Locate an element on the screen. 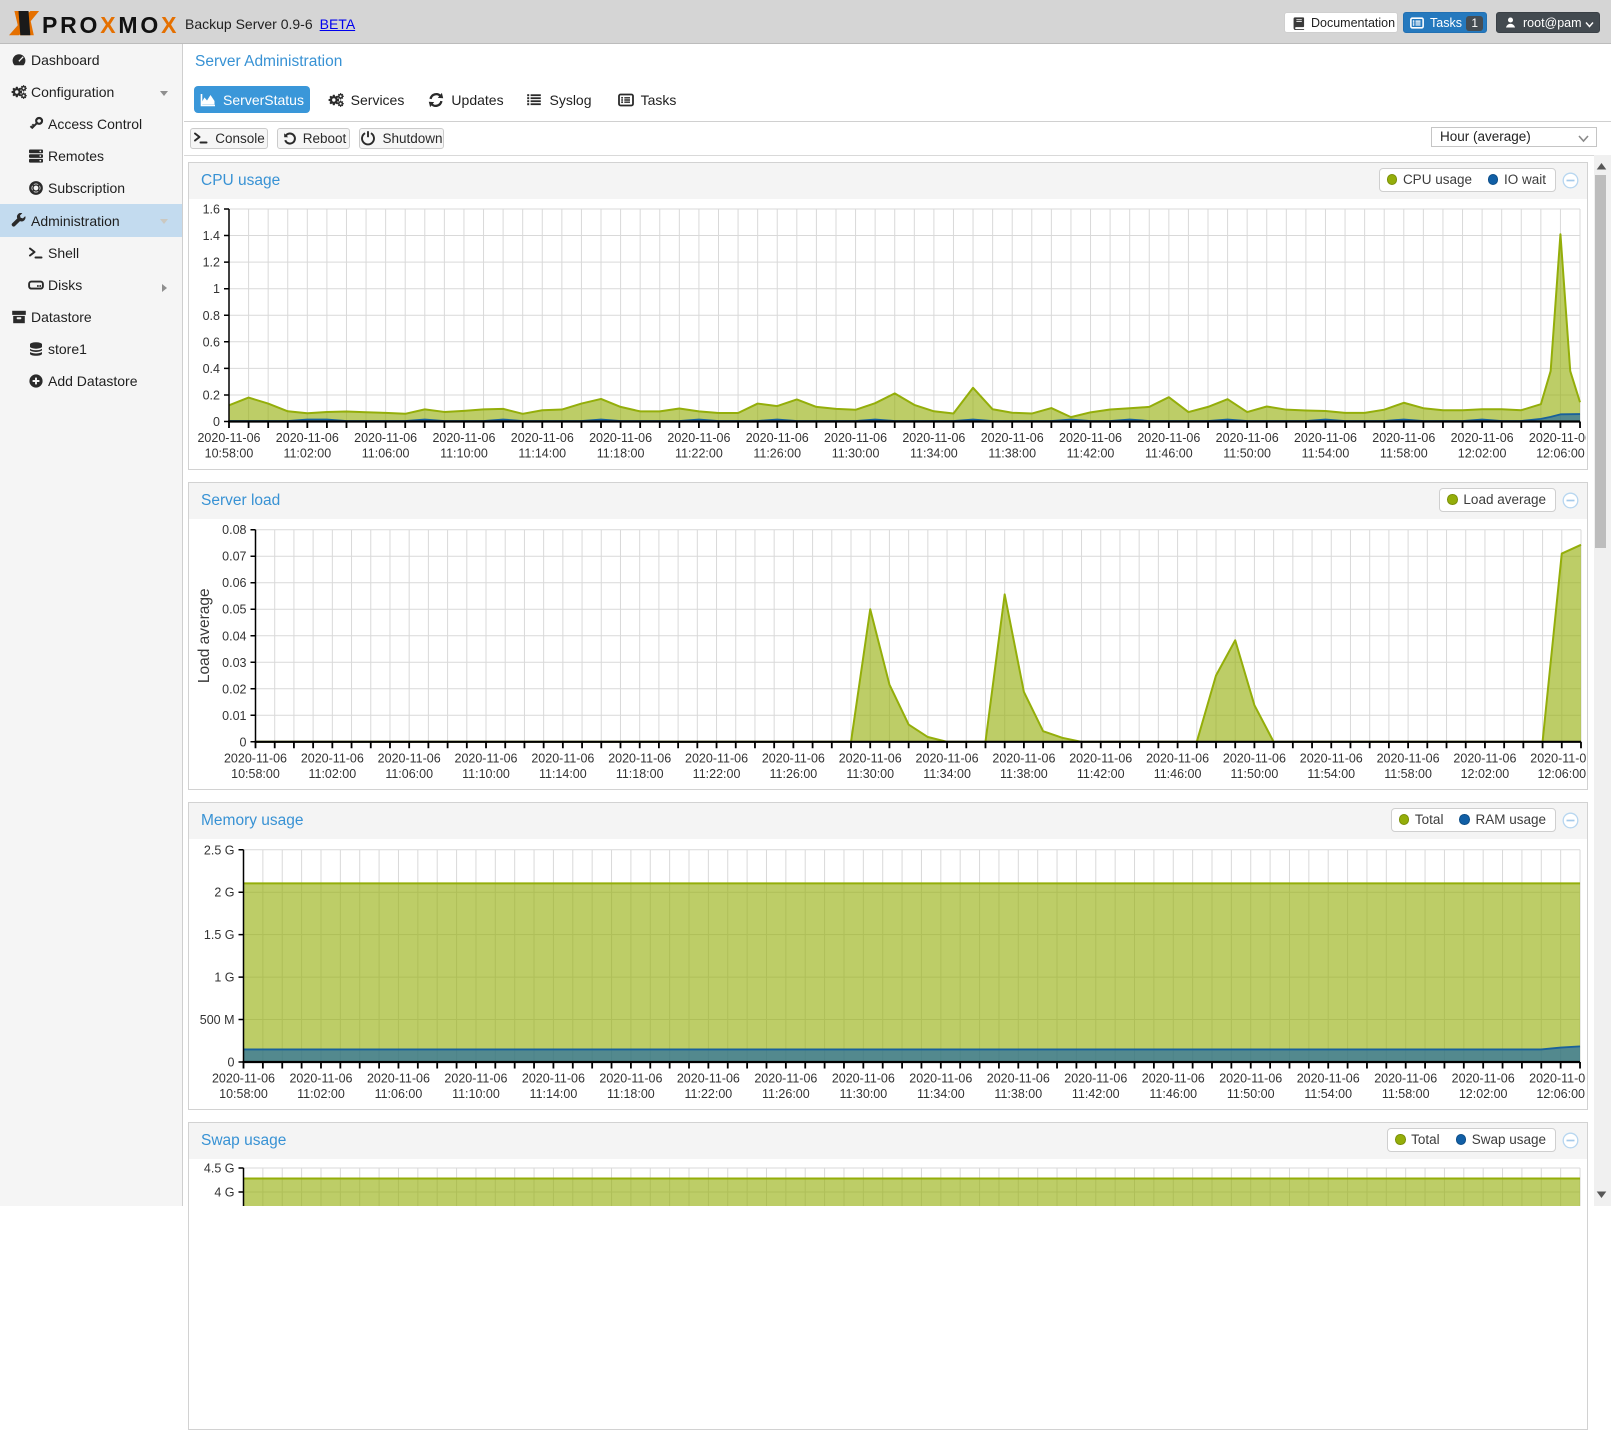 The height and width of the screenshot is (1430, 1611). svg-text: Load average is located at coordinates (204, 635).